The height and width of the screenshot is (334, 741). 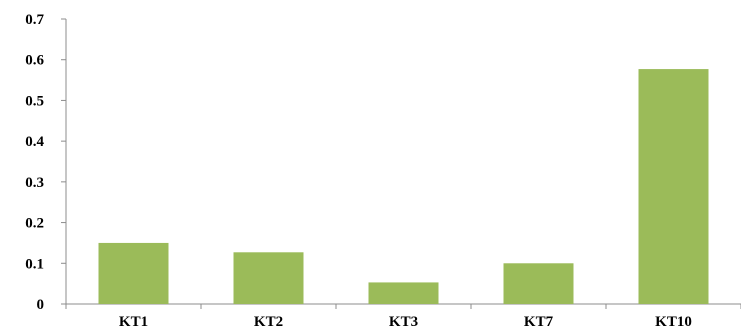 I want to click on y-tick-label: 0.2, so click(x=34, y=224).